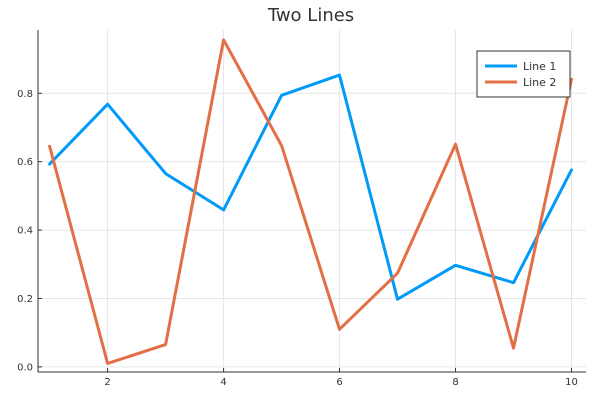 The width and height of the screenshot is (600, 400). I want to click on x-tick-label: 10, so click(571, 382).